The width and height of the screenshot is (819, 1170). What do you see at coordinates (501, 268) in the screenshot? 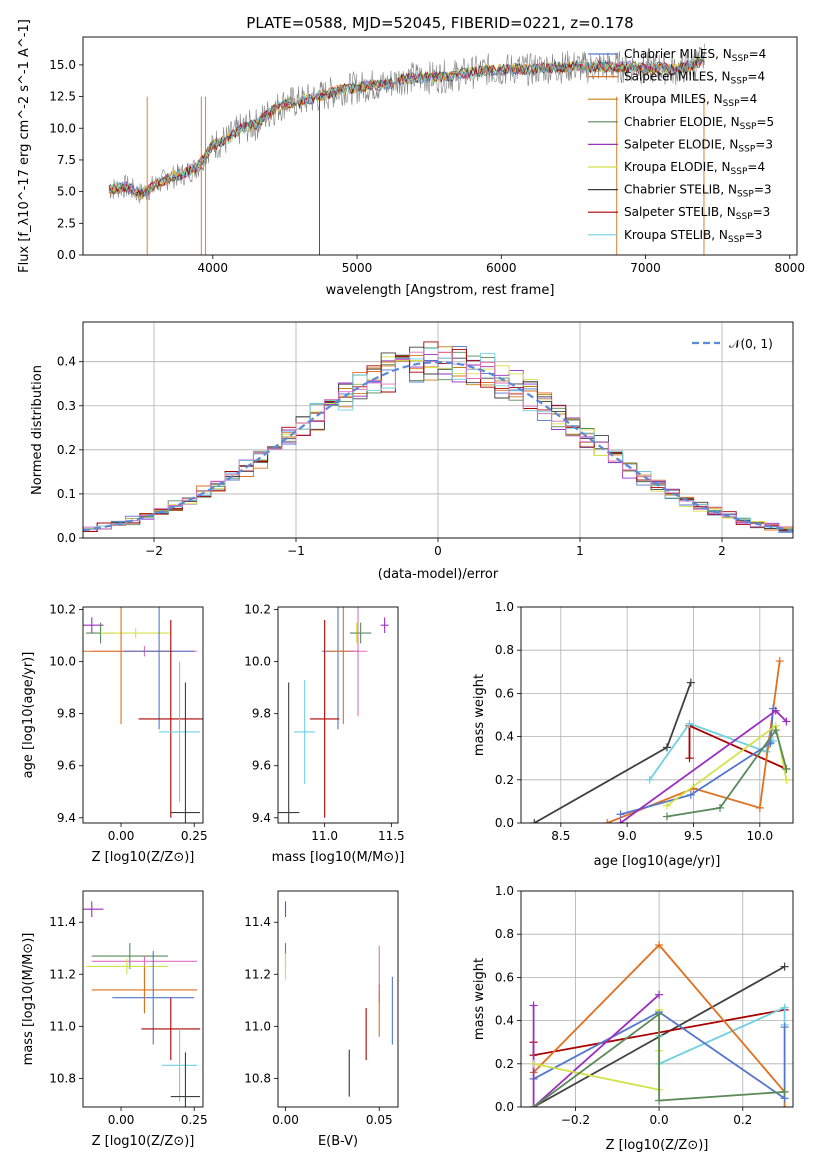
I see `x-tick-label: 6000` at bounding box center [501, 268].